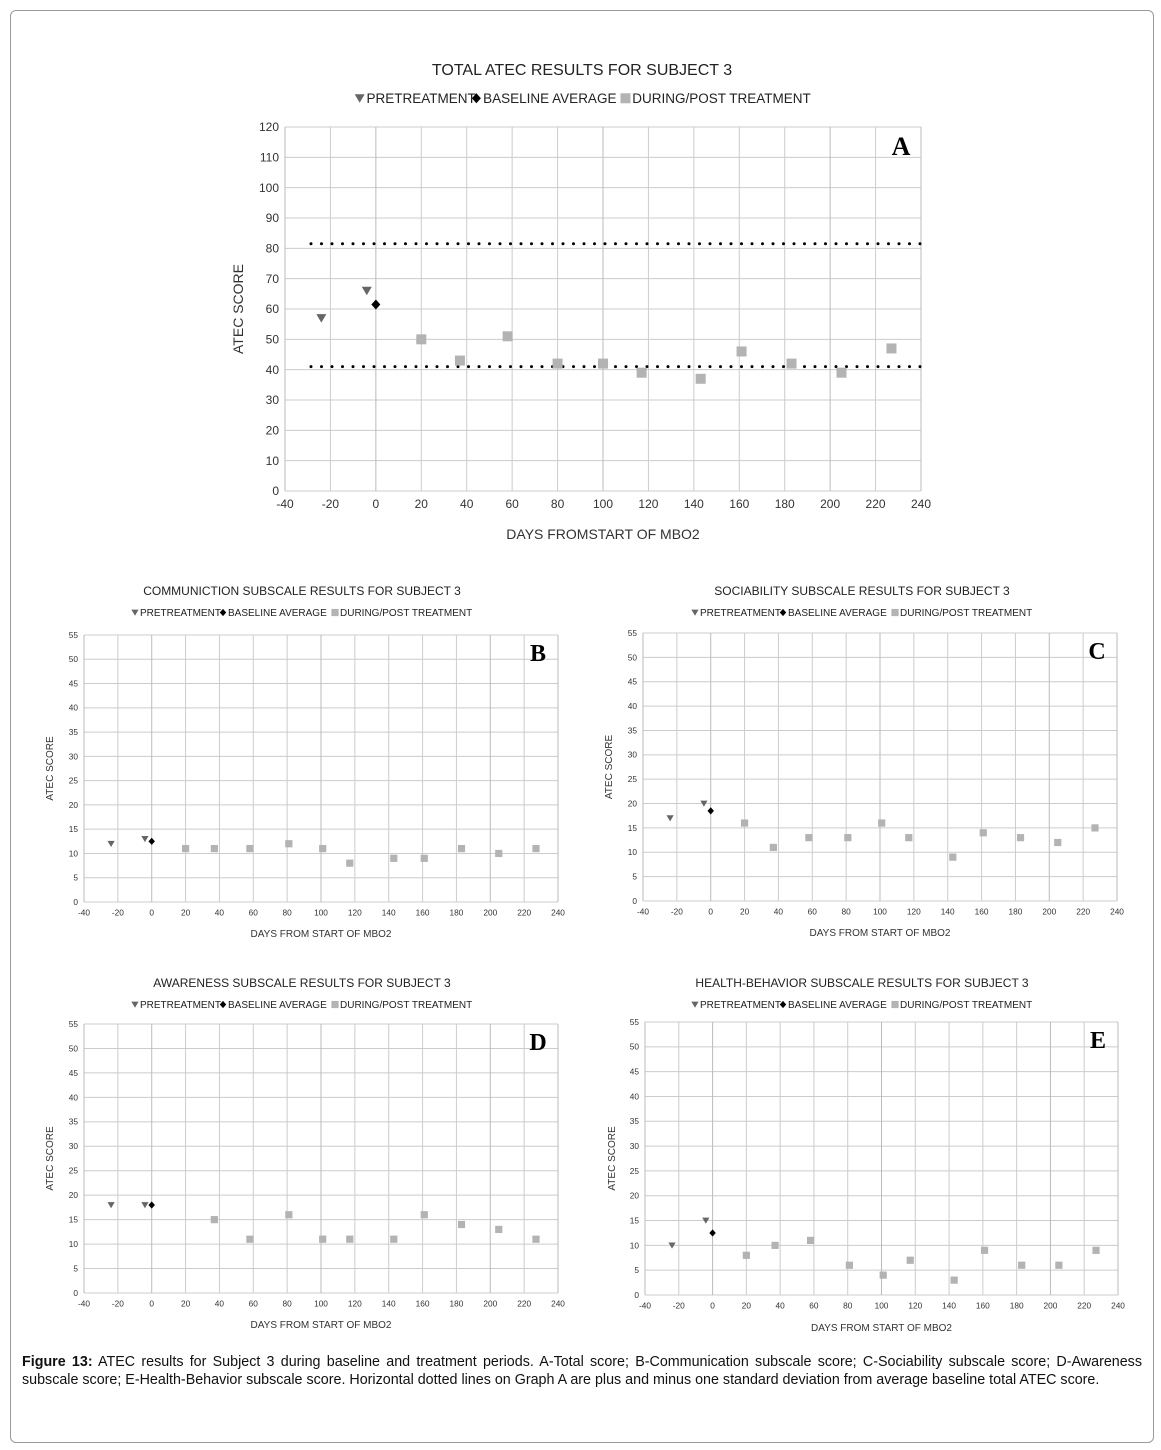 The height and width of the screenshot is (1450, 1161). Describe the element at coordinates (273, 279) in the screenshot. I see `y-tick-label: 70` at that location.